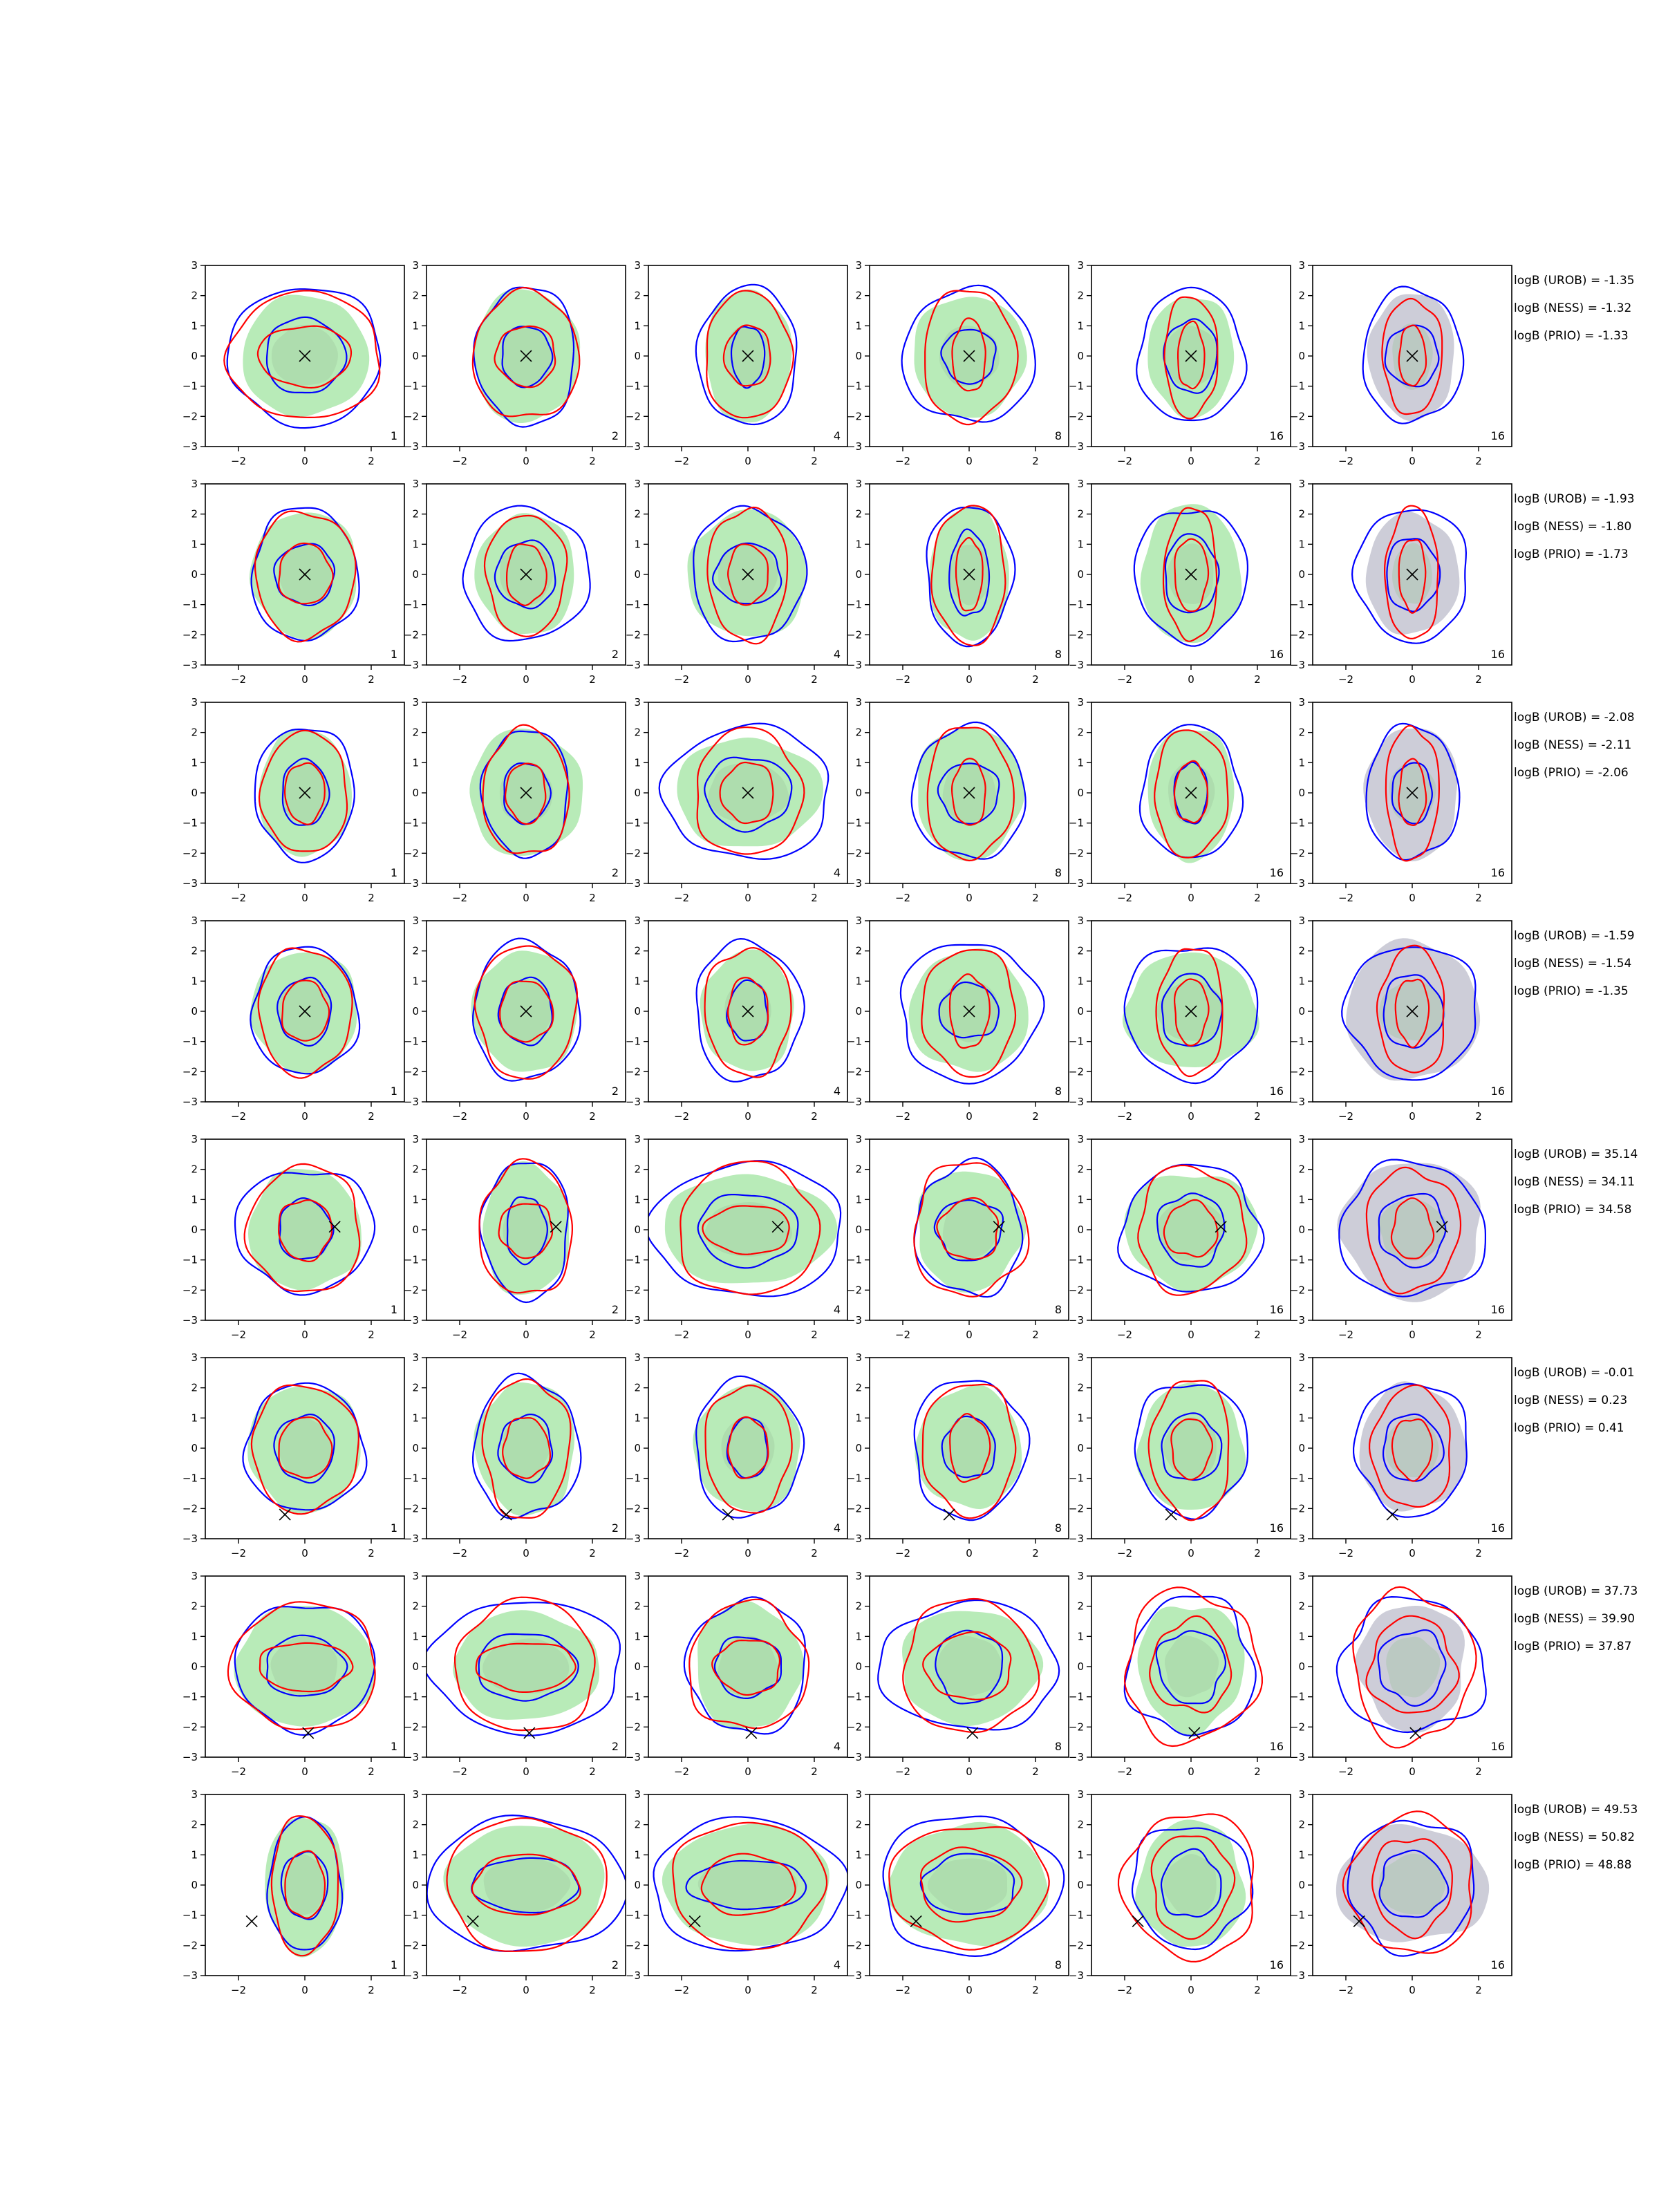 This screenshot has height=2212, width=1659. What do you see at coordinates (293, 1019) in the screenshot?
I see `panel-r4-c1: −2 0 2 3 2 1 0 −1 −2 −3 1` at bounding box center [293, 1019].